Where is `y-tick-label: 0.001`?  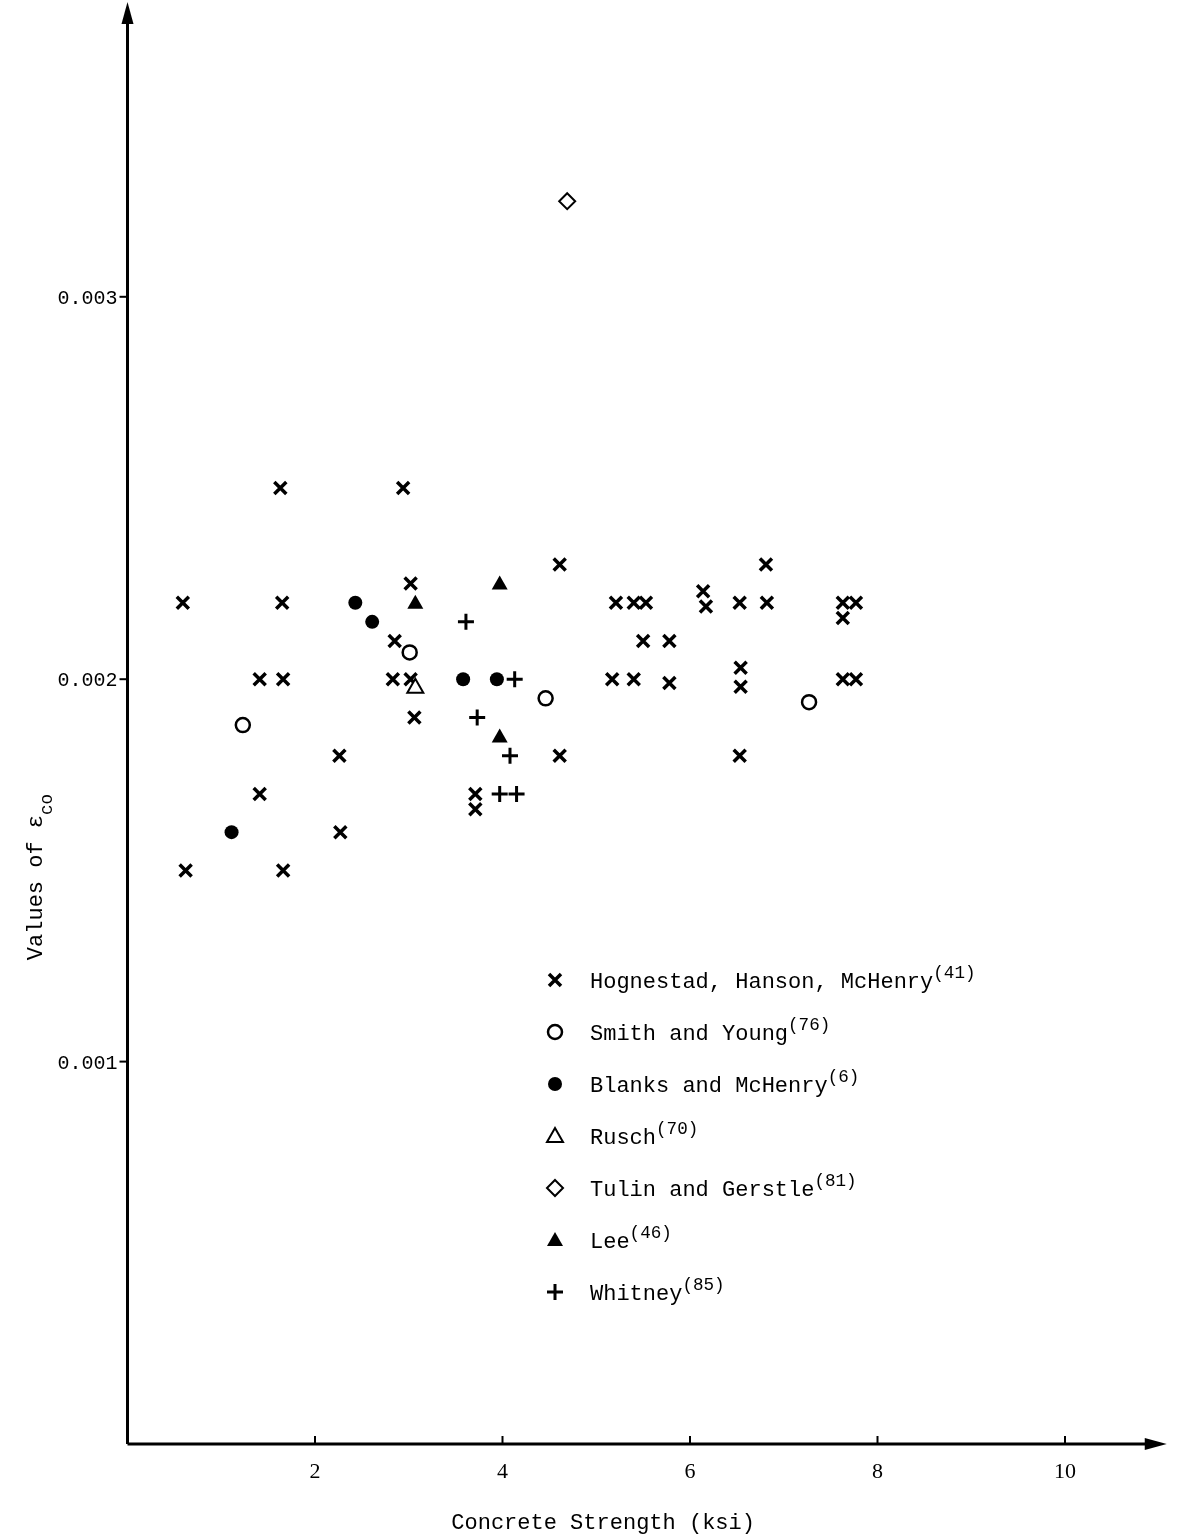
y-tick-label: 0.001 is located at coordinates (87, 1063).